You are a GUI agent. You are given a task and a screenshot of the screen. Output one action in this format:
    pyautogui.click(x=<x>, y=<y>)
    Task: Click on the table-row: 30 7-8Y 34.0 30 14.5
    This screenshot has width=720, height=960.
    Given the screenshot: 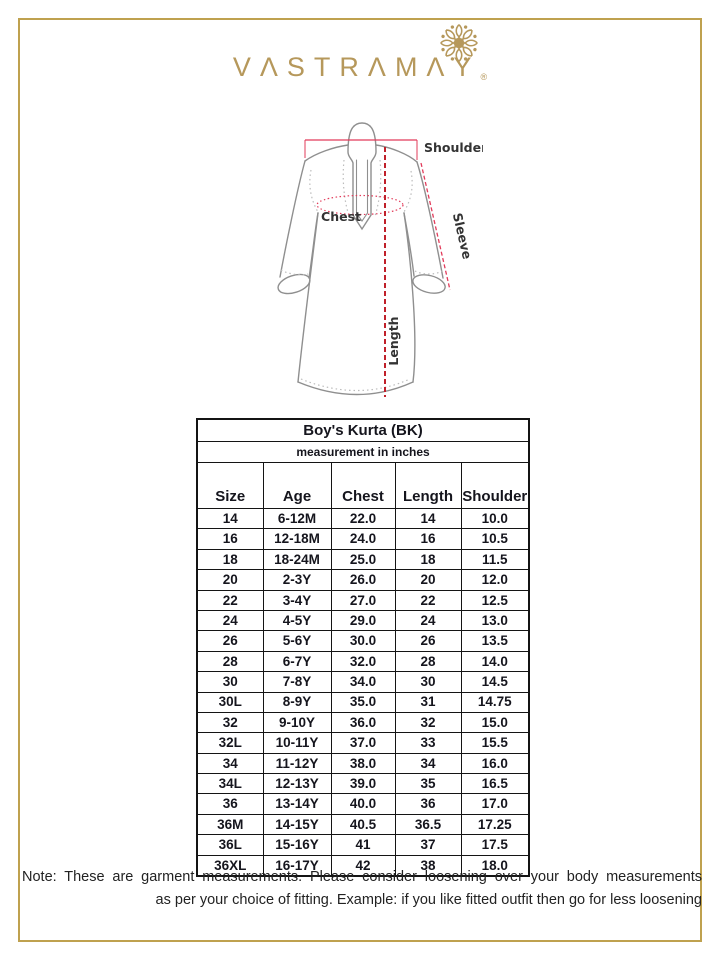 What is the action you would take?
    pyautogui.click(x=363, y=682)
    